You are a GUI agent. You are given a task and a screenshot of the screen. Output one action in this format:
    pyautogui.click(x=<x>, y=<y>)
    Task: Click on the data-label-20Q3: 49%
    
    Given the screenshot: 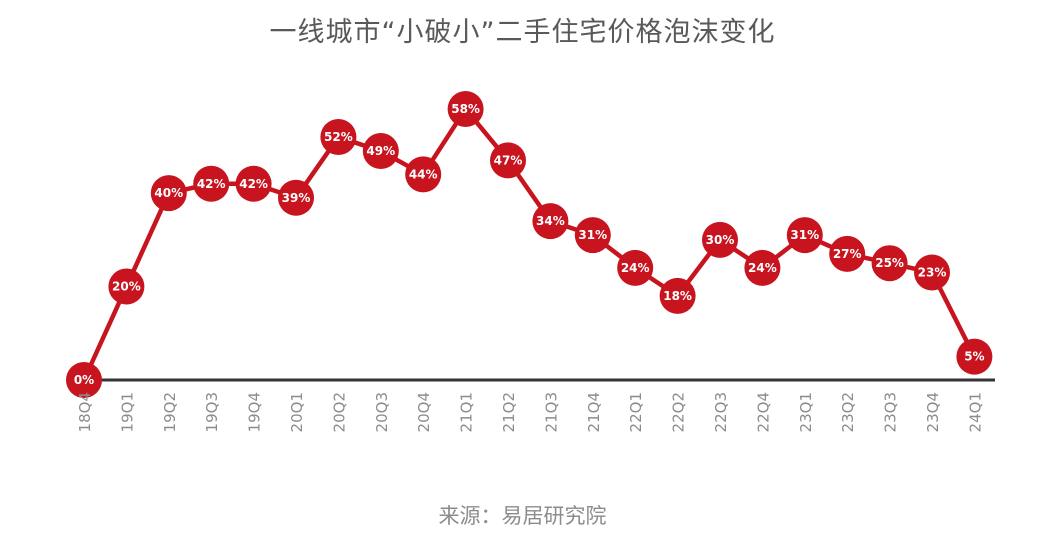 What is the action you would take?
    pyautogui.click(x=380, y=151)
    